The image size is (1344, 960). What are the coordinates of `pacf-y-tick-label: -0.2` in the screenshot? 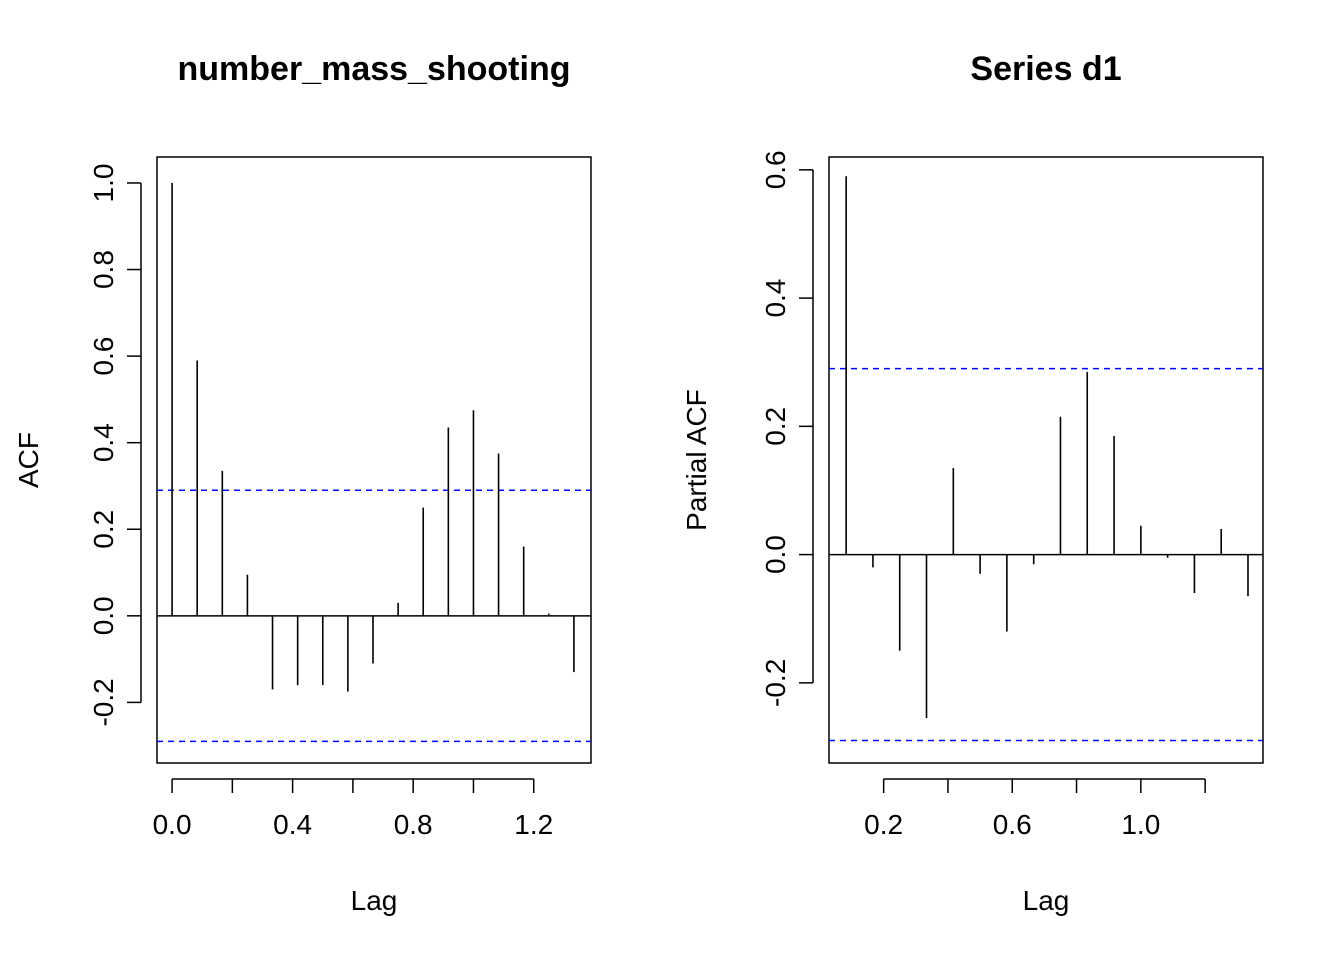 It's located at (775, 683).